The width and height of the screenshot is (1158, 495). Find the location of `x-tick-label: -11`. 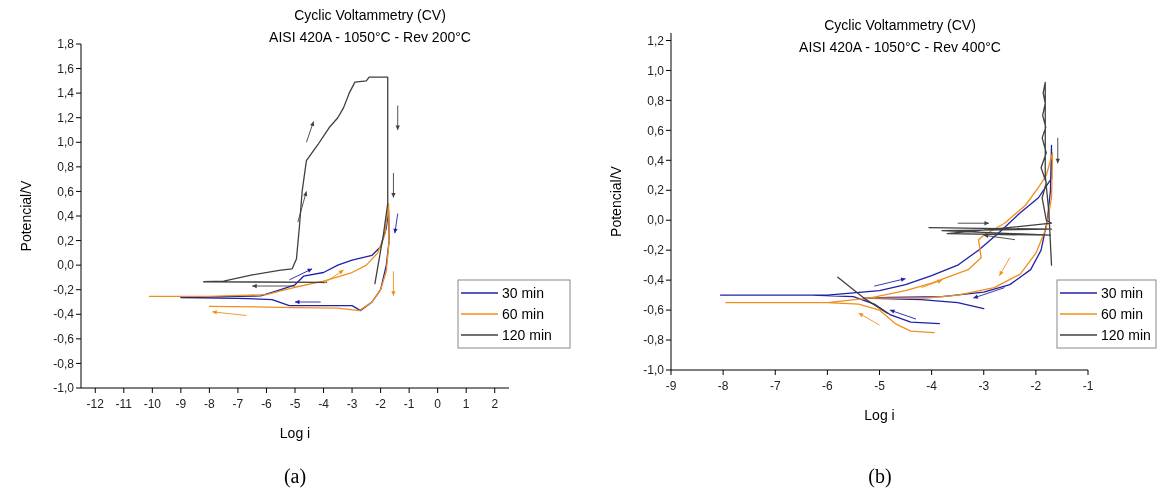

x-tick-label: -11 is located at coordinates (124, 404).